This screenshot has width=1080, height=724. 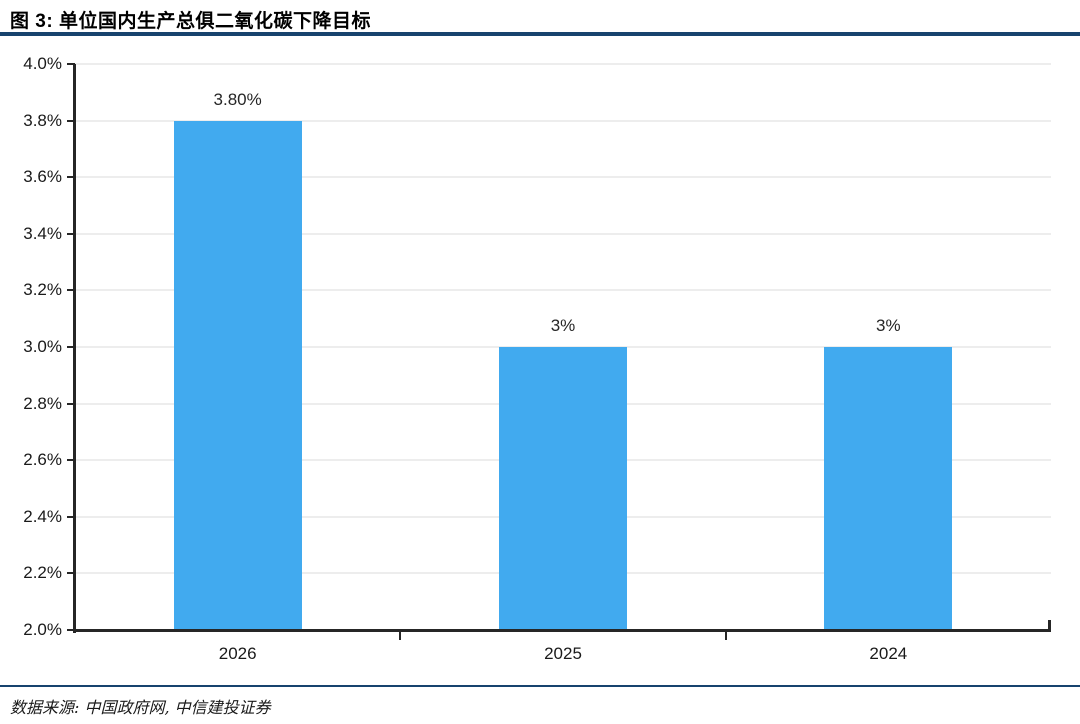 I want to click on y-tick-label: 2.6%, so click(x=42, y=460).